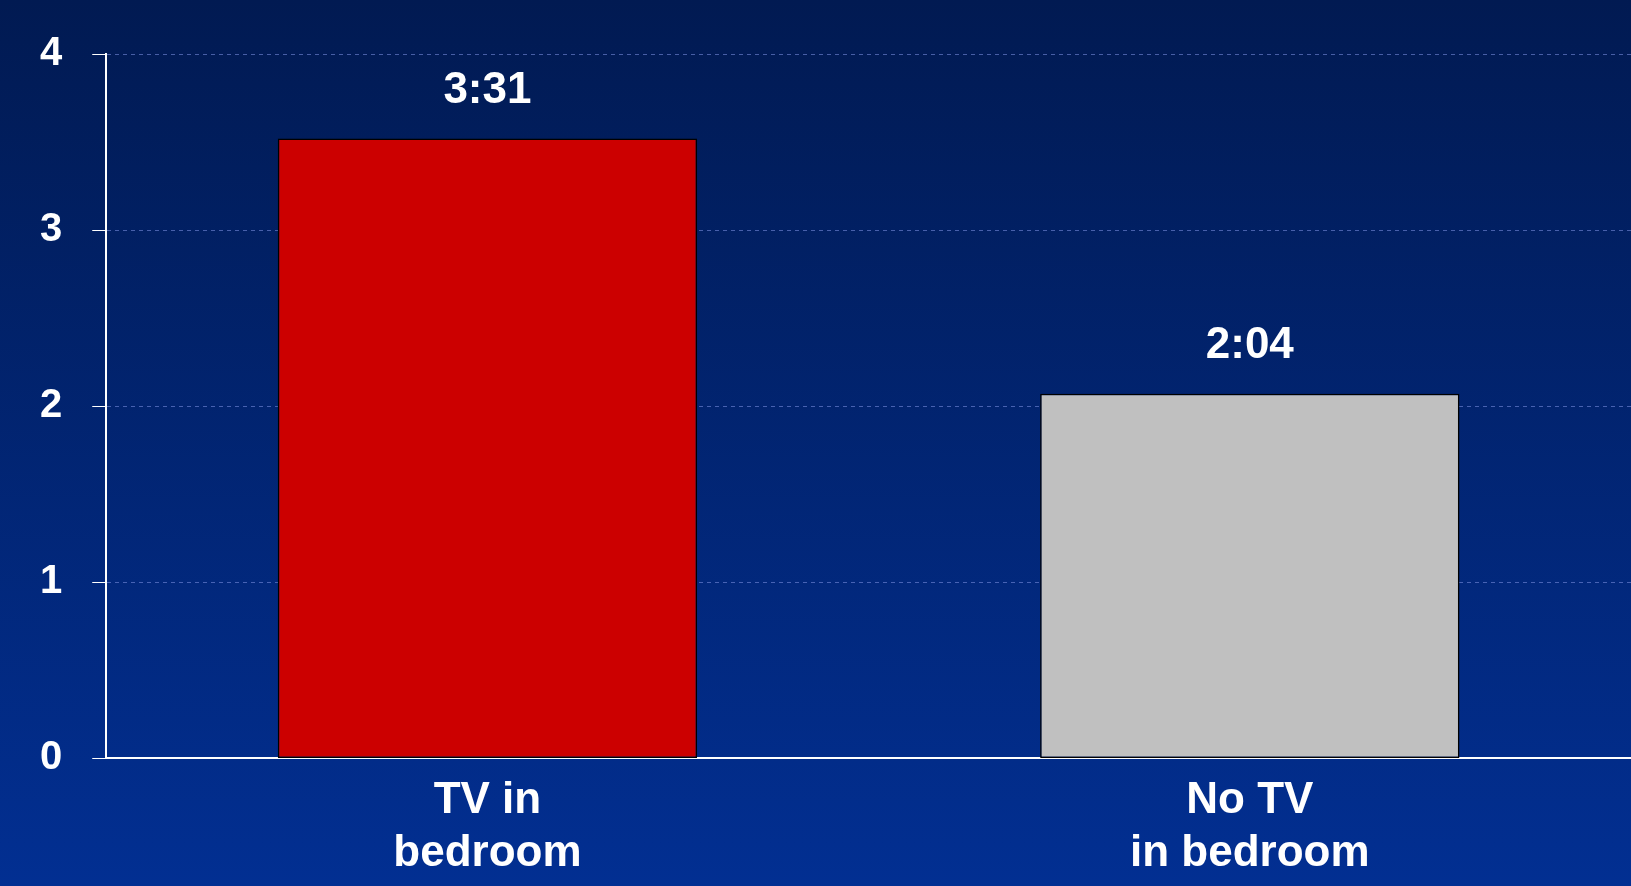 The image size is (1631, 886). What do you see at coordinates (51, 403) in the screenshot?
I see `y-tick-label: 2` at bounding box center [51, 403].